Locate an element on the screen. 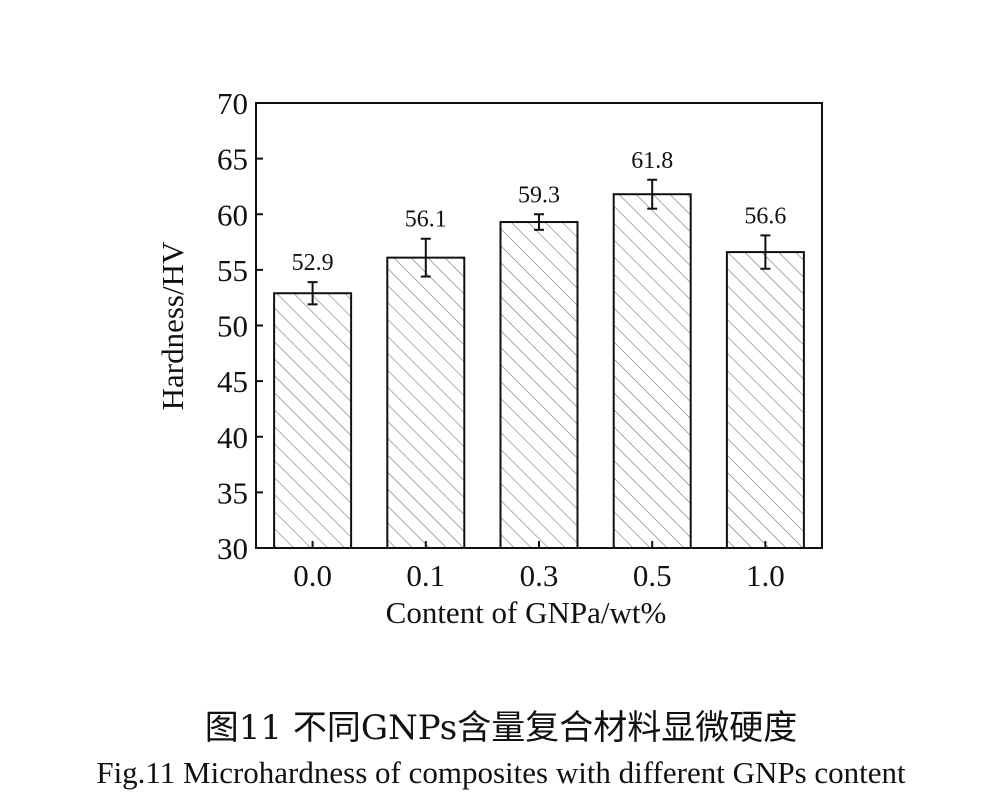 The image size is (1002, 805). error-bar-0.3 is located at coordinates (539, 222).